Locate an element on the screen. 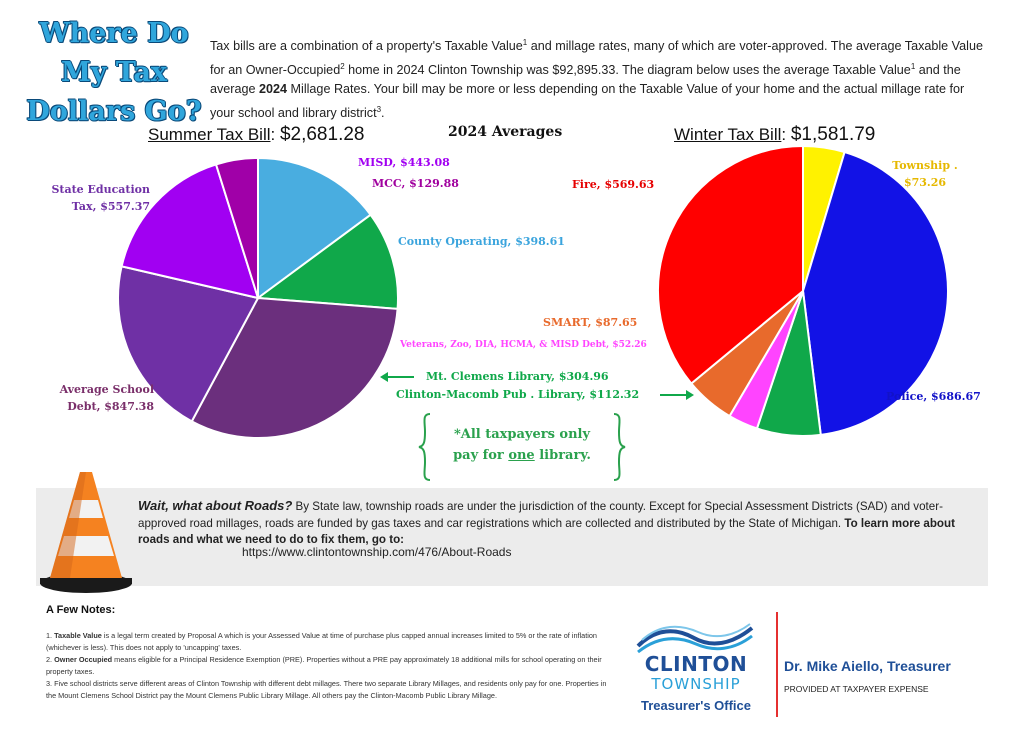 Image resolution: width=1024 pixels, height=755 pixels. footnote-ref-1b: 1 is located at coordinates (913, 66).